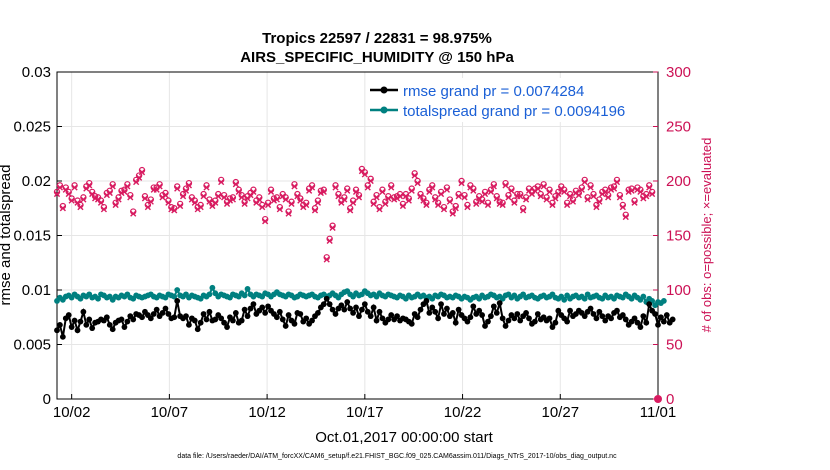 This screenshot has height=470, width=830. What do you see at coordinates (561, 412) in the screenshot?
I see `x-tick-label: 10/27` at bounding box center [561, 412].